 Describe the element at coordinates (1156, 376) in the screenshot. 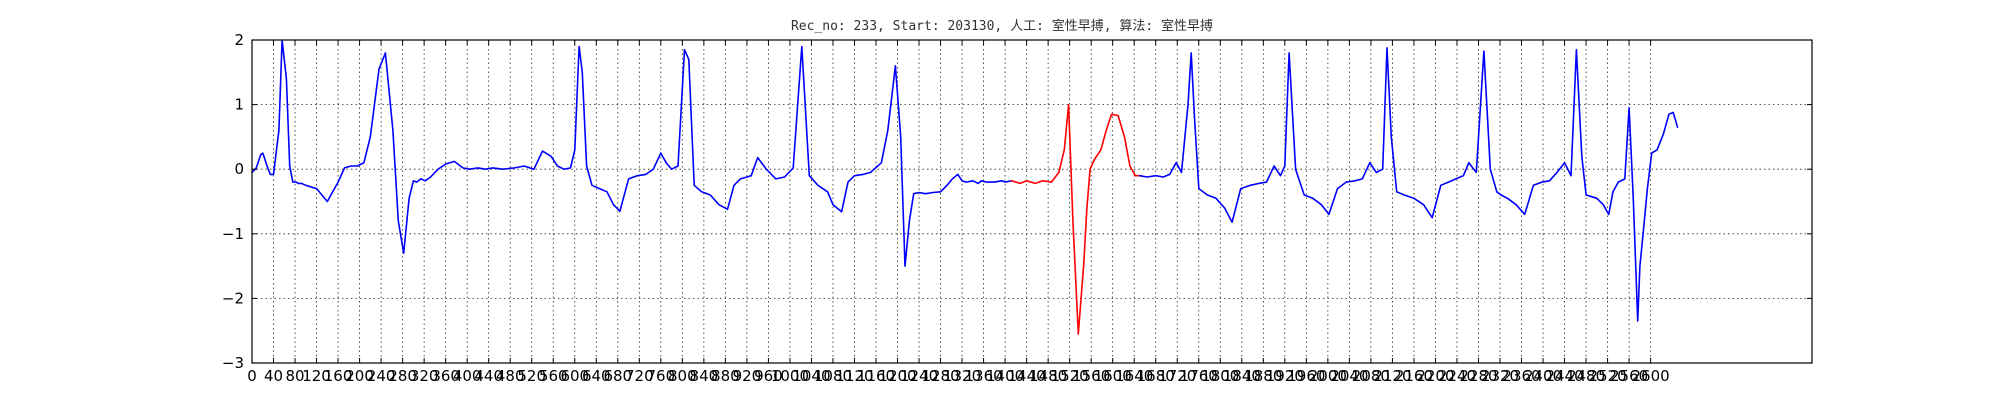

I see `x-tick-label: 1680` at that location.